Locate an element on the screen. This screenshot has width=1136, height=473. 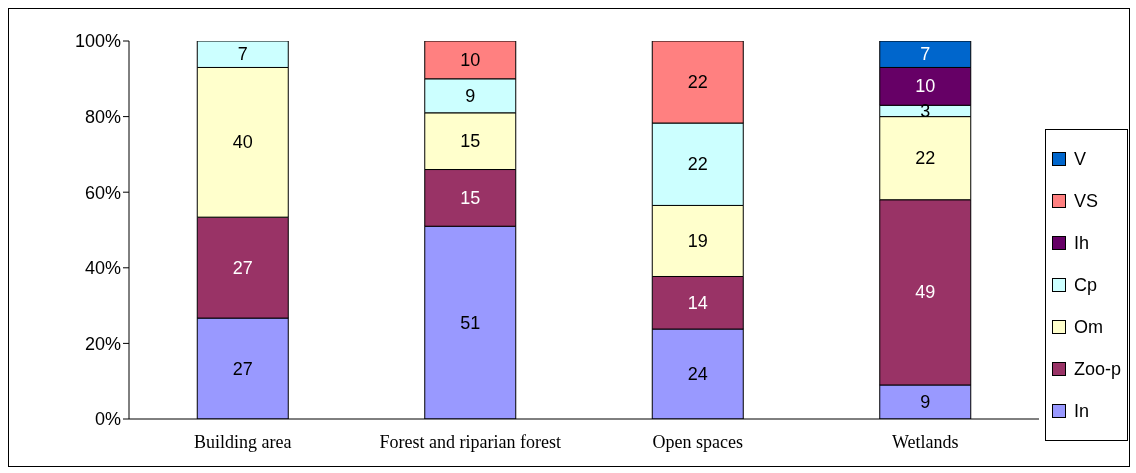
data-label: 3 is located at coordinates (925, 110).